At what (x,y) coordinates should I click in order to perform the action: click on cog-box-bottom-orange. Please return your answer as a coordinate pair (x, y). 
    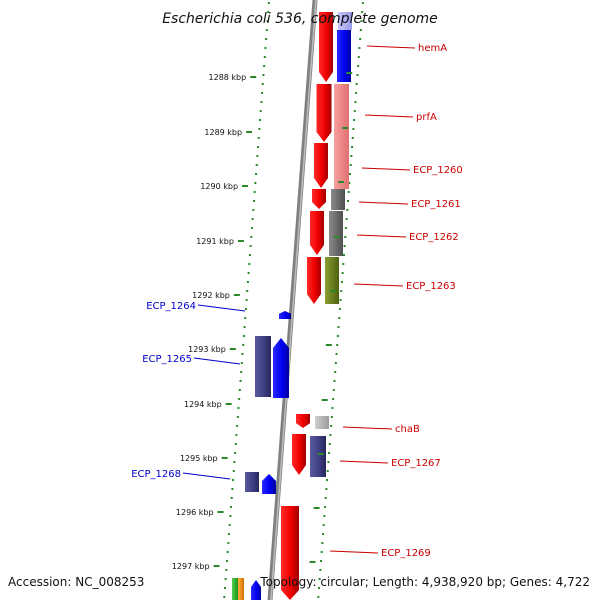
    Looking at the image, I should click on (241, 589).